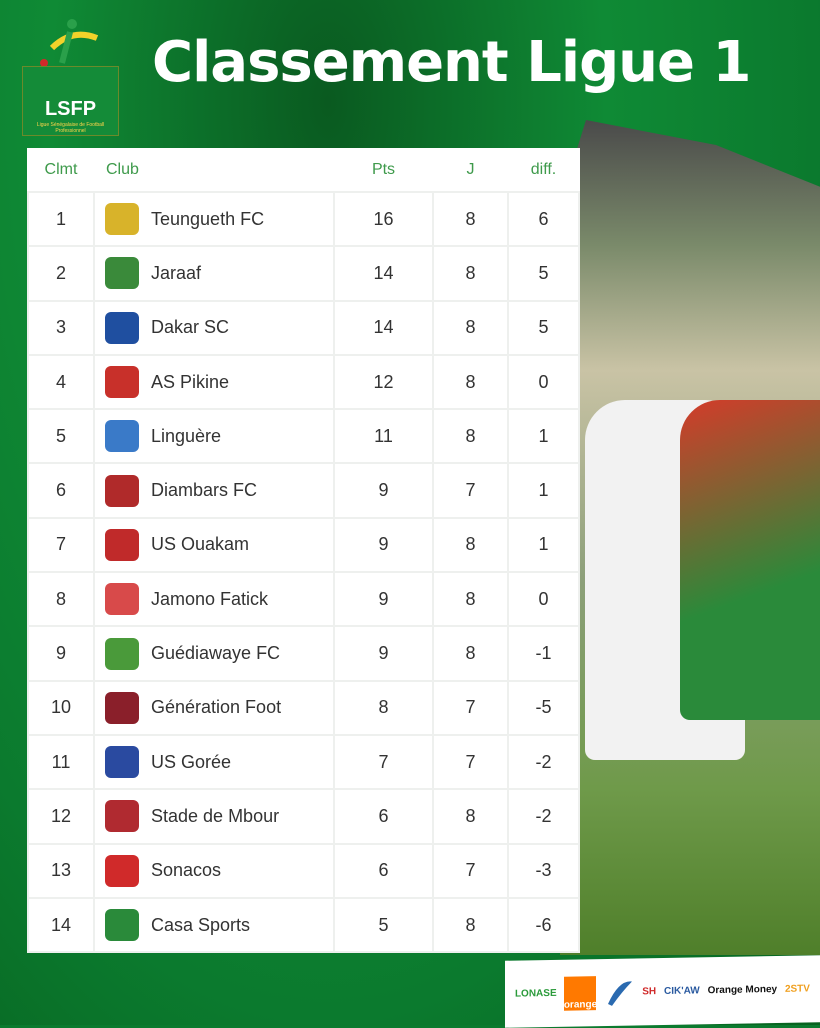 The height and width of the screenshot is (1028, 820). Describe the element at coordinates (543, 653) in the screenshot. I see `goal-diff: -1` at that location.